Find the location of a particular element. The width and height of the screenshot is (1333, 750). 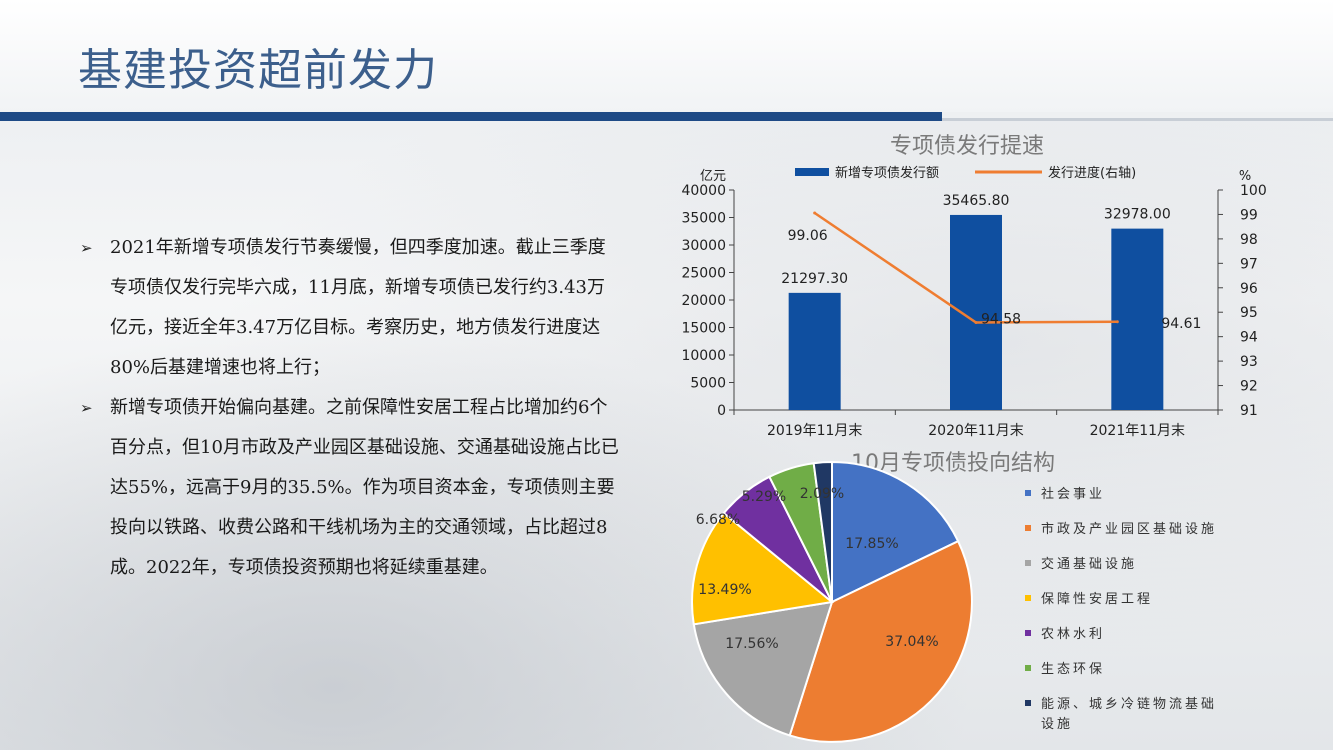

left-tick-label: 5000 is located at coordinates (708, 384).